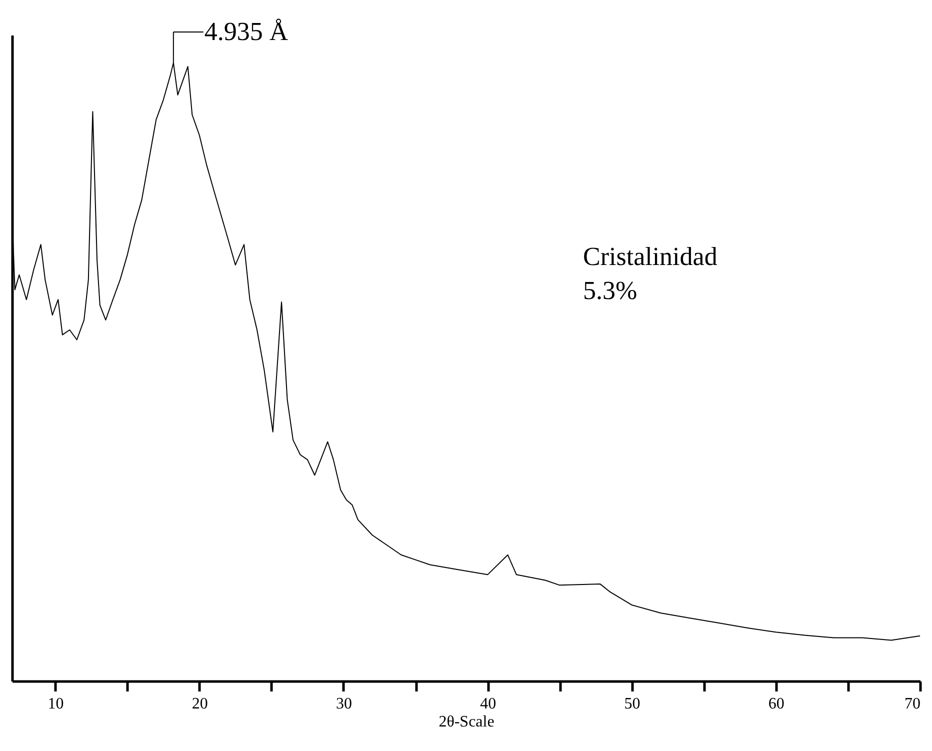 The width and height of the screenshot is (932, 751). Describe the element at coordinates (56, 704) in the screenshot. I see `x-tick-label: 10` at that location.